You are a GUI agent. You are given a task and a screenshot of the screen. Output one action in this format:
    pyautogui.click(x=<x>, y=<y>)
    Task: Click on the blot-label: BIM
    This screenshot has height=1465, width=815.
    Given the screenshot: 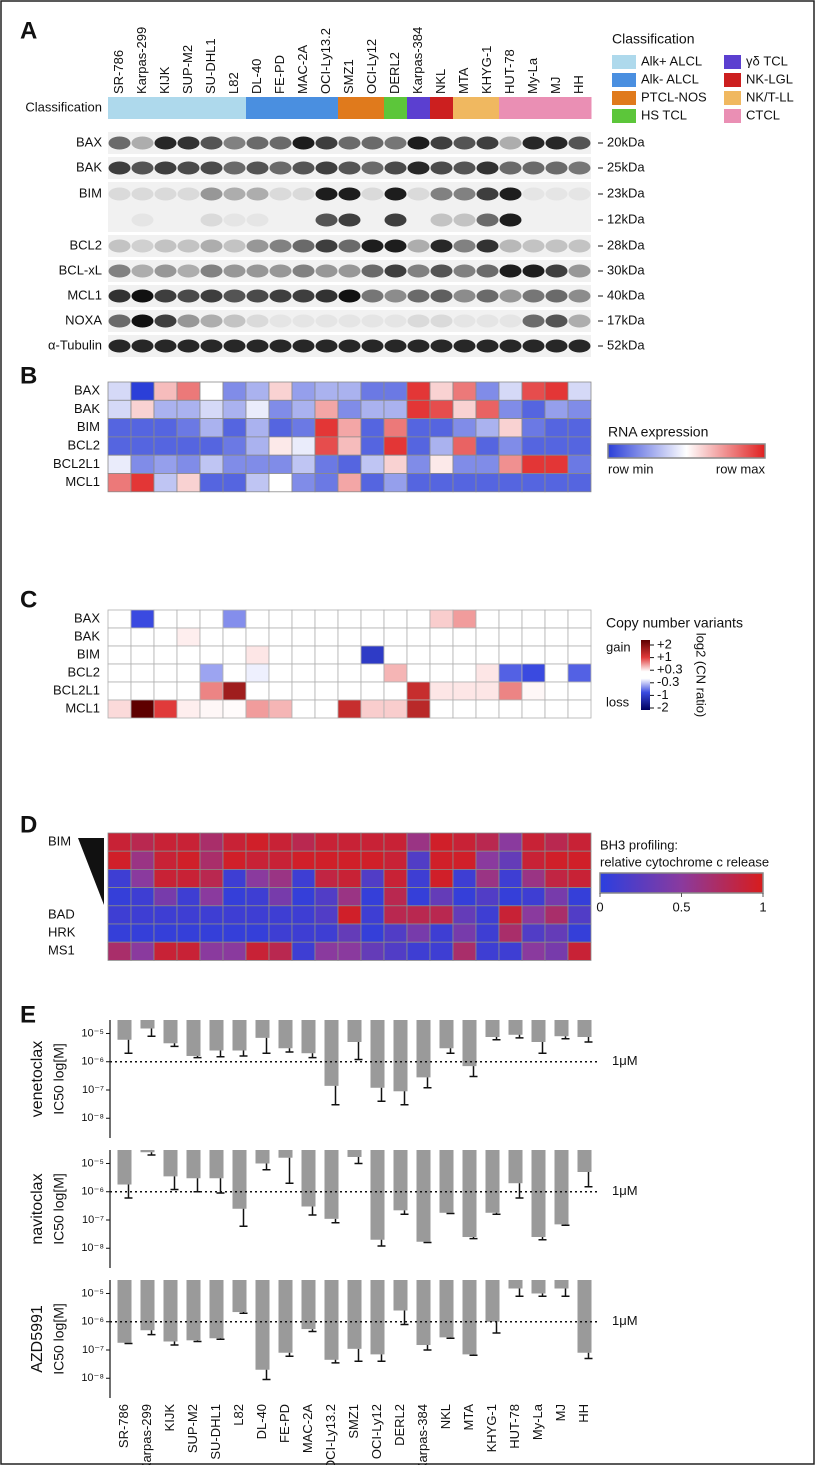 What is the action you would take?
    pyautogui.click(x=90, y=192)
    